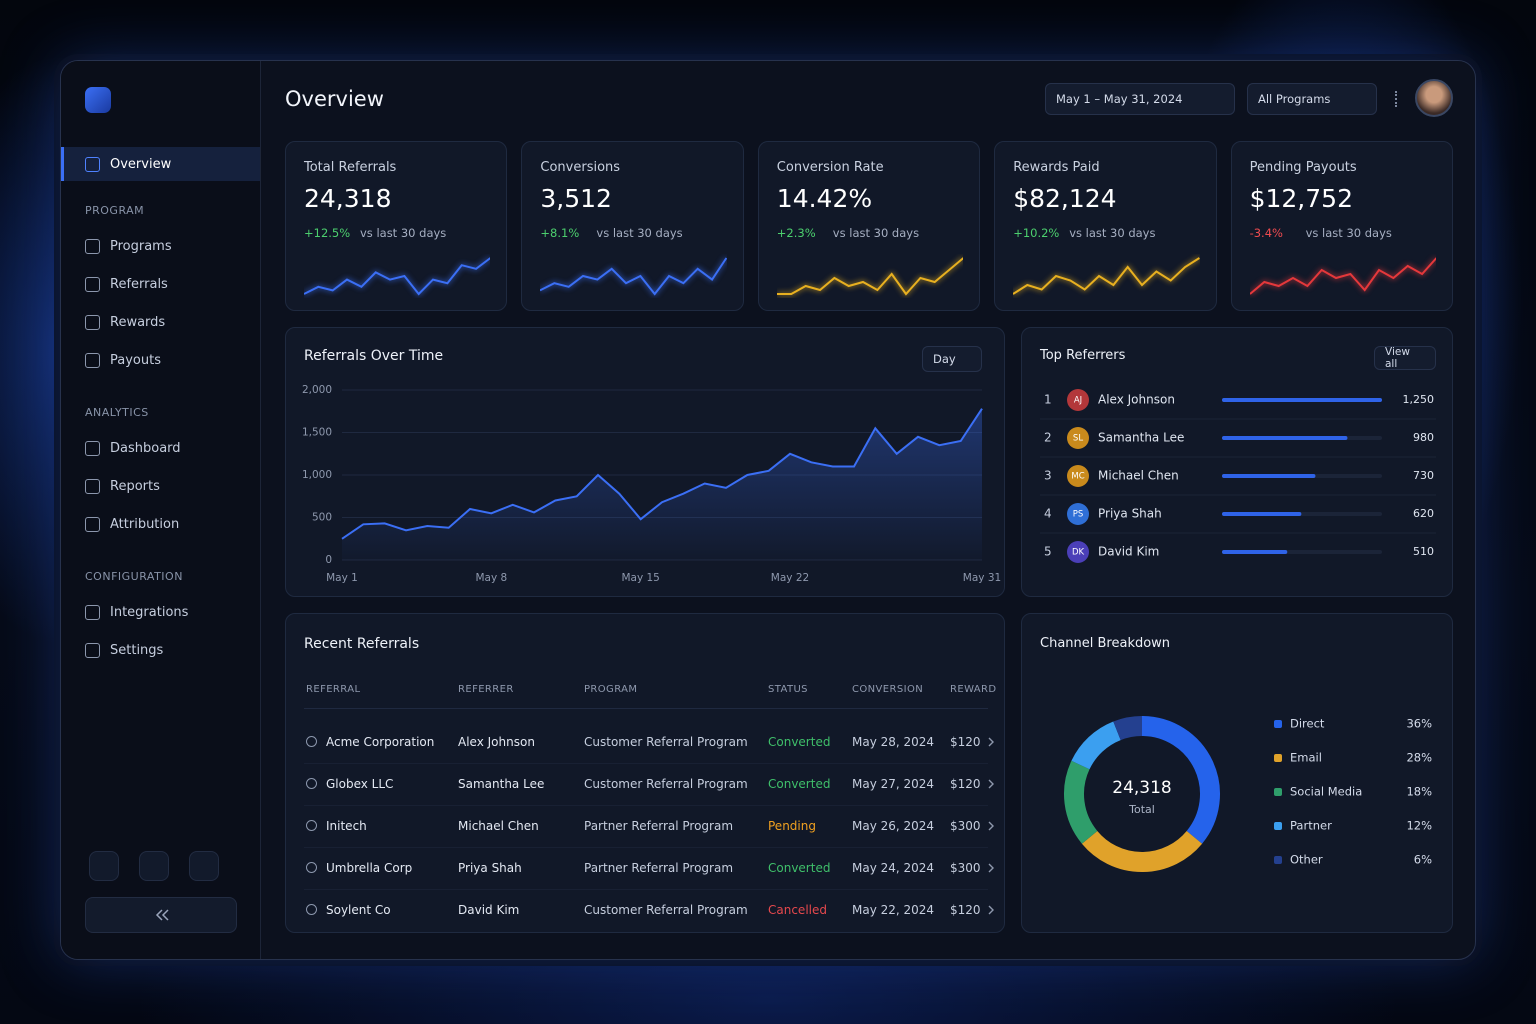 The image size is (1536, 1024). I want to click on nav-label: Overview, so click(141, 164).